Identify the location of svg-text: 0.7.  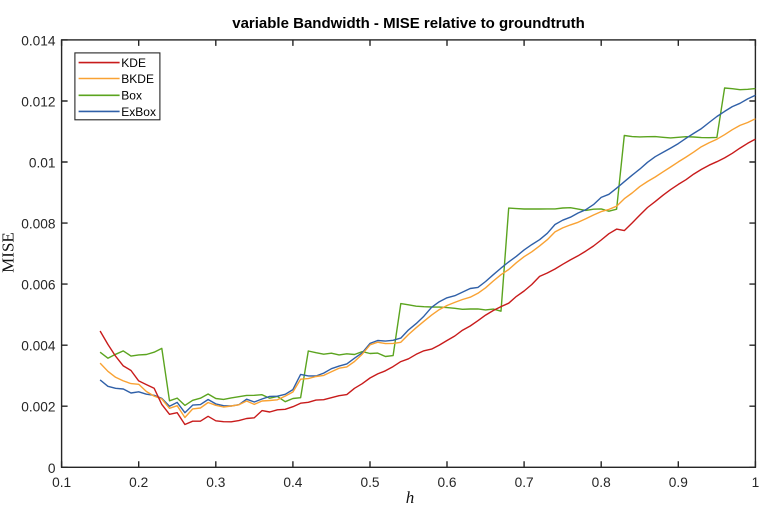
(524, 482).